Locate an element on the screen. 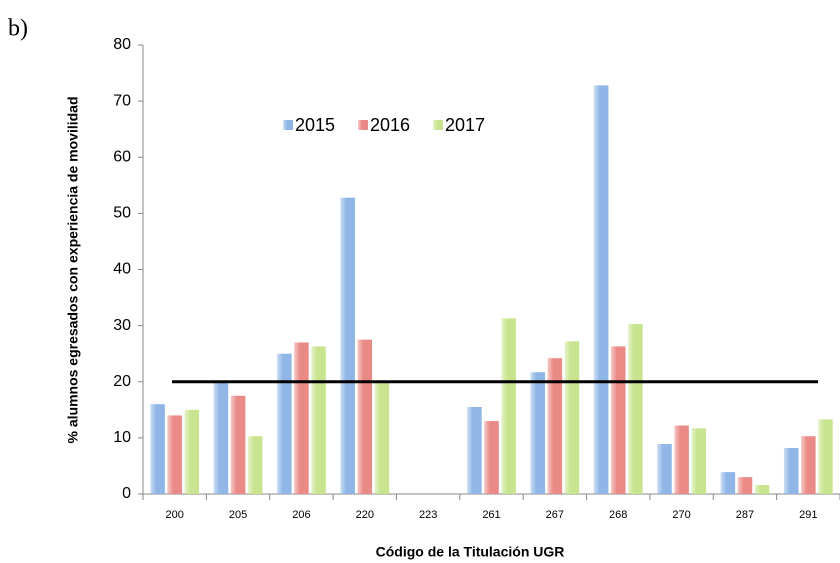  y-tick-label: 0 is located at coordinates (126, 493).